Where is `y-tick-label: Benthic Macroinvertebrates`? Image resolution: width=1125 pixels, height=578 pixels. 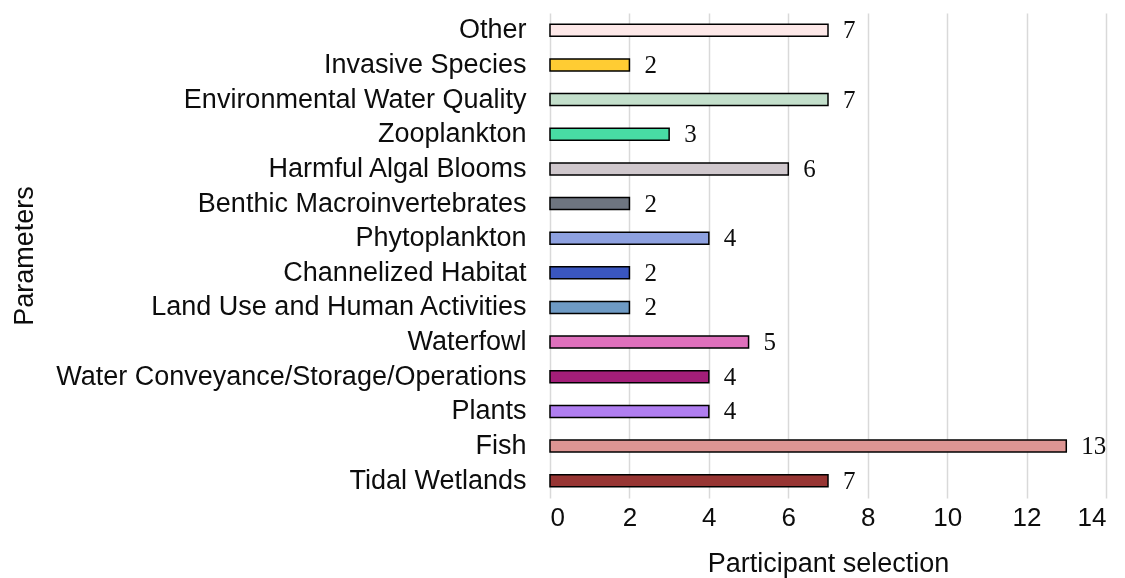 y-tick-label: Benthic Macroinvertebrates is located at coordinates (362, 202).